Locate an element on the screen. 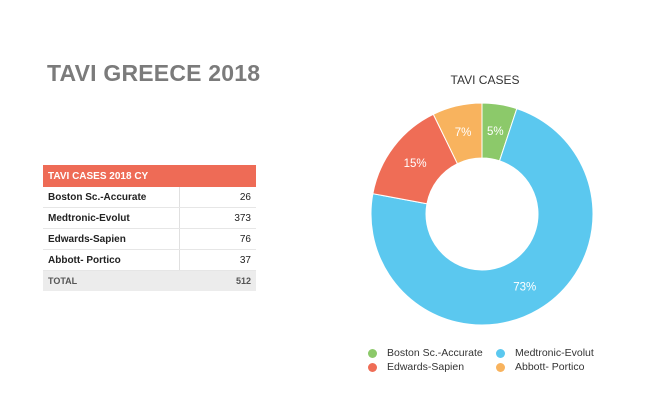  total-value: 512 is located at coordinates (217, 280).